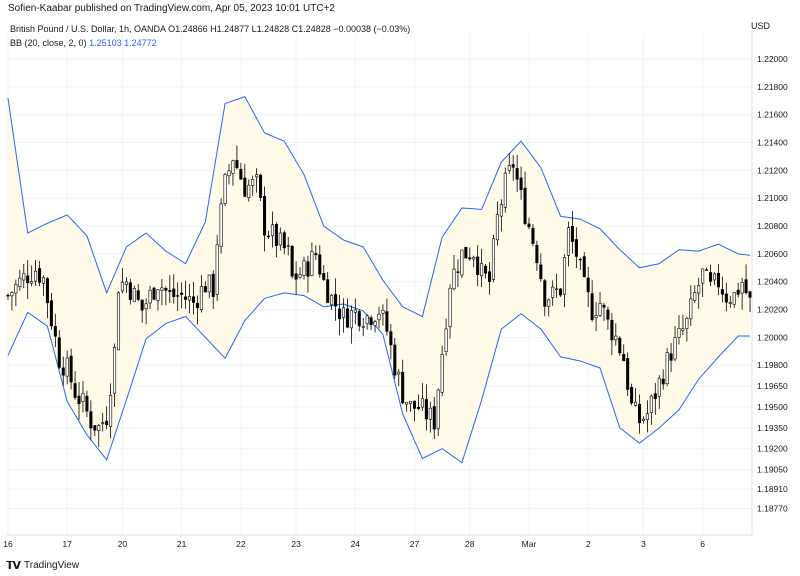 Image resolution: width=800 pixels, height=576 pixels. I want to click on tradingview-logo-icon: 𝗧𝗩, so click(13, 565).